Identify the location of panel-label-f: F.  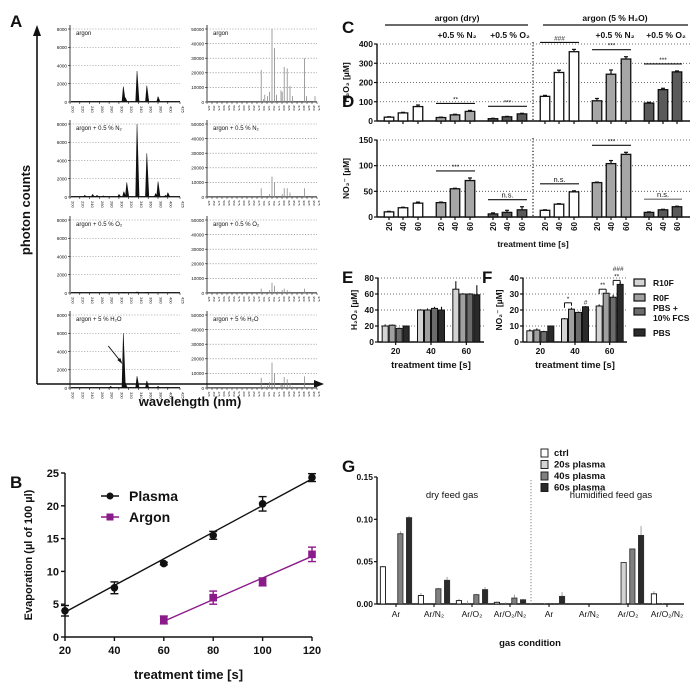
(487, 277).